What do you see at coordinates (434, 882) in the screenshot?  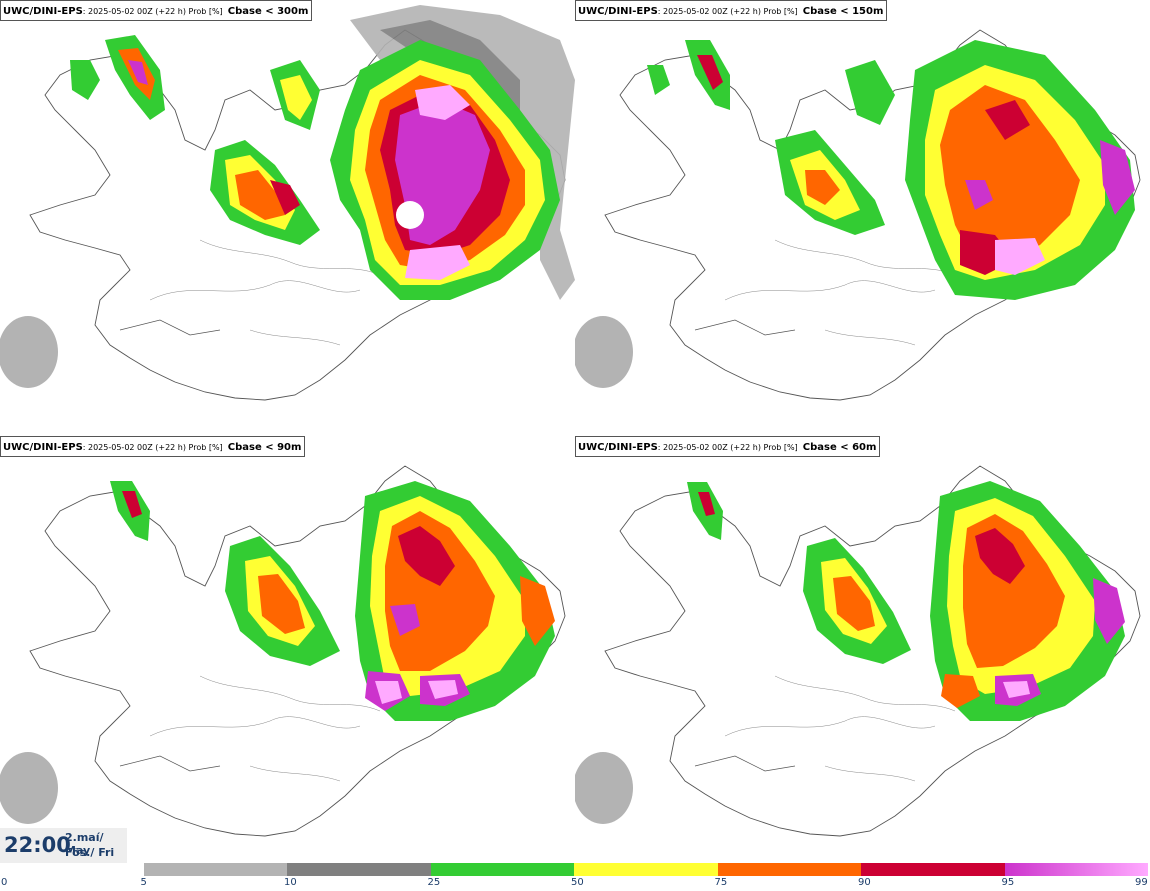 I see `colorbar-tick-label: 25` at bounding box center [434, 882].